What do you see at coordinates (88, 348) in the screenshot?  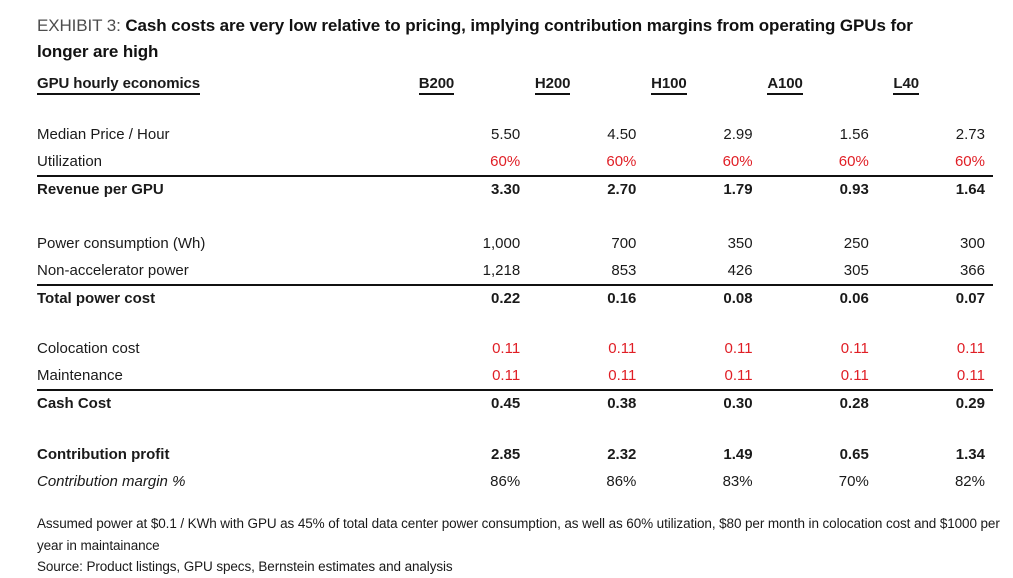 I see `row-label: Colocation cost` at bounding box center [88, 348].